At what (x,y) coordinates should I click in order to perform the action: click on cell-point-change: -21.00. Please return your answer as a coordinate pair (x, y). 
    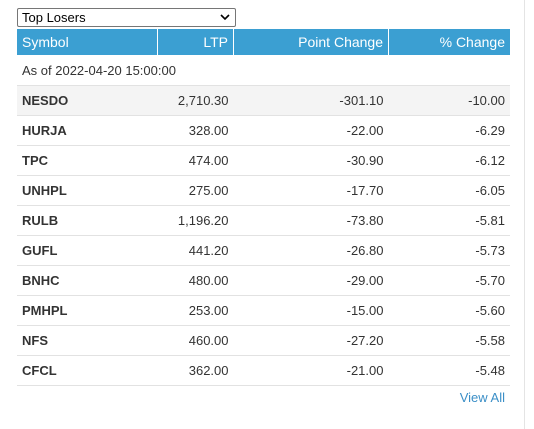
    Looking at the image, I should click on (311, 370).